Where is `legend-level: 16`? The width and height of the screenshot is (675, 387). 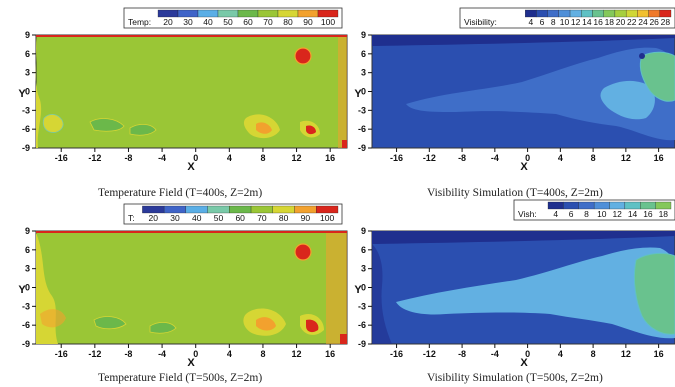 legend-level: 16 is located at coordinates (648, 214).